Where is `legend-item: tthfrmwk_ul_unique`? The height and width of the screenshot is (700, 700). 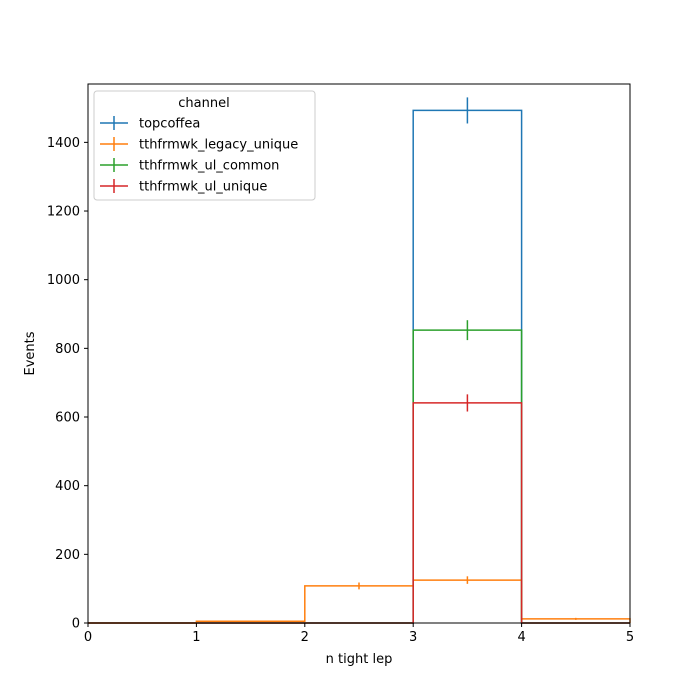
legend-item: tthfrmwk_ul_unique is located at coordinates (183, 187).